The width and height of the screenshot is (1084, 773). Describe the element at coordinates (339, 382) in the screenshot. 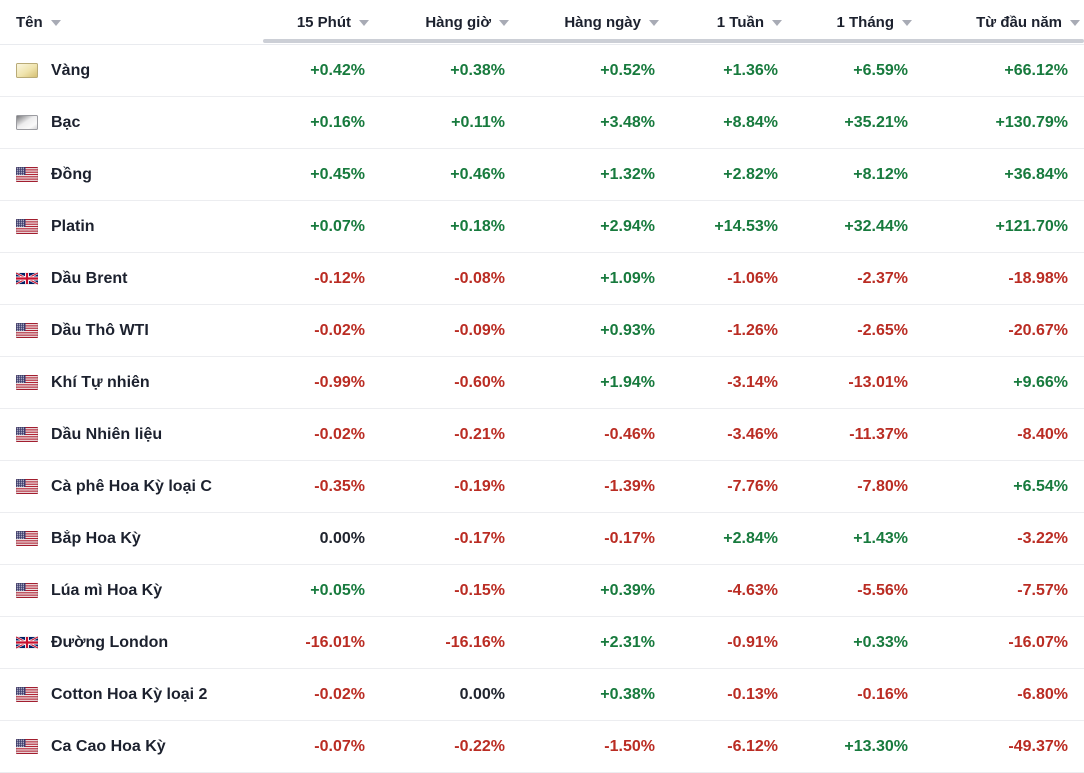

I see `change-percent-cell: -0.99%` at that location.